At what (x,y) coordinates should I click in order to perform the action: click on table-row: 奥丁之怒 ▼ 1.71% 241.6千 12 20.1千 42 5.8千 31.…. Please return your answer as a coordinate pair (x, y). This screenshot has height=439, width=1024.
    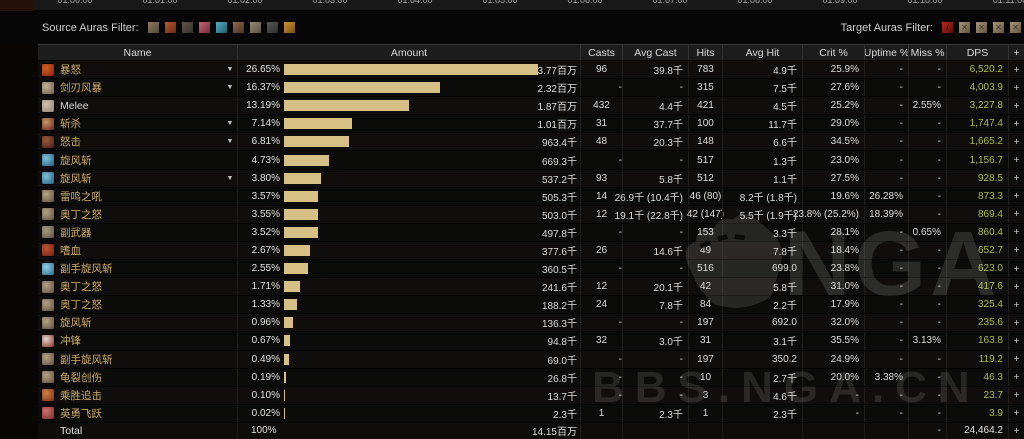
    Looking at the image, I should click on (531, 287).